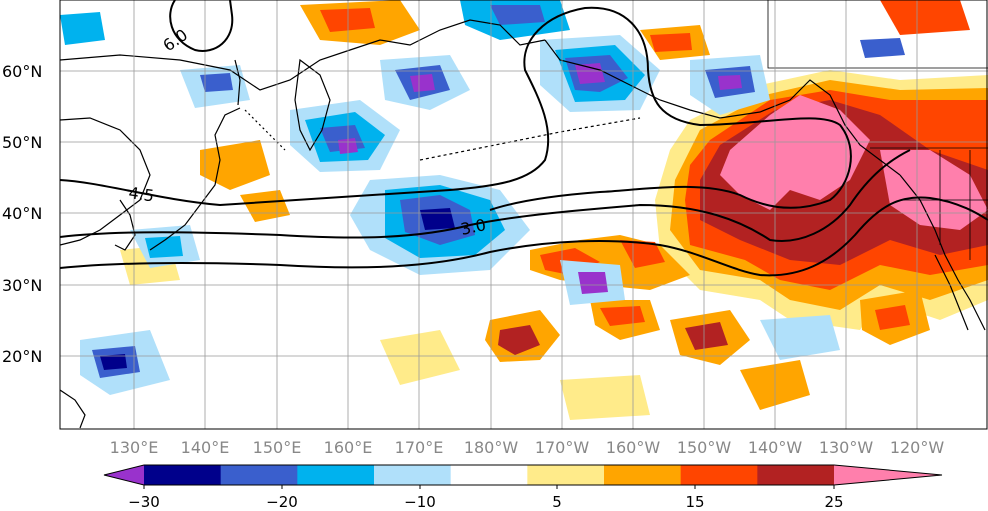  Describe the element at coordinates (312, 105) in the screenshot. I see `coast-kamchatka` at that location.